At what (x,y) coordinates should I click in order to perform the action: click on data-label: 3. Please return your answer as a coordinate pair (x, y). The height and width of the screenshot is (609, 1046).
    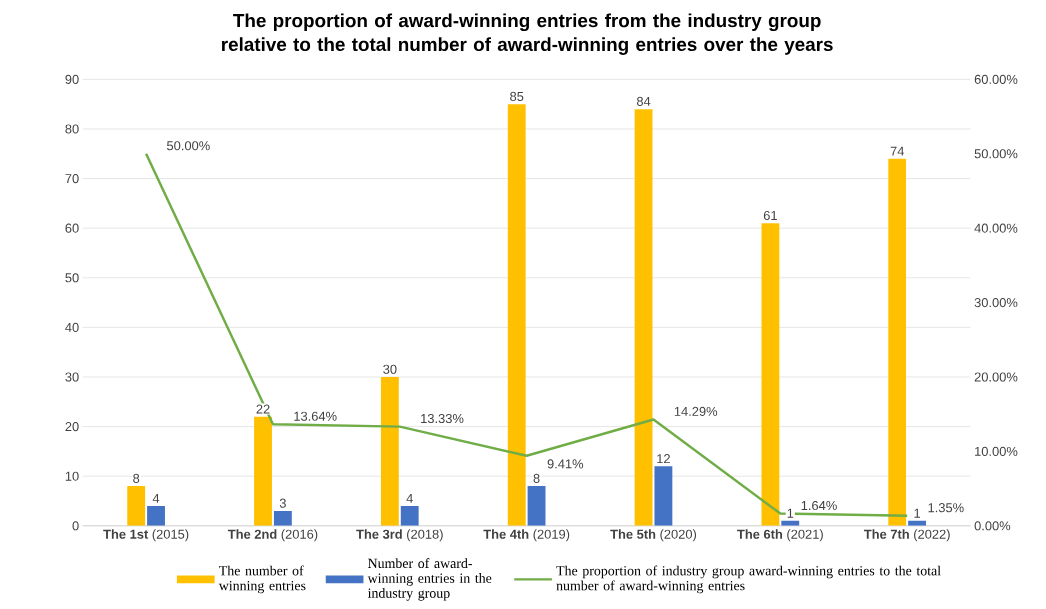
    Looking at the image, I should click on (282, 503).